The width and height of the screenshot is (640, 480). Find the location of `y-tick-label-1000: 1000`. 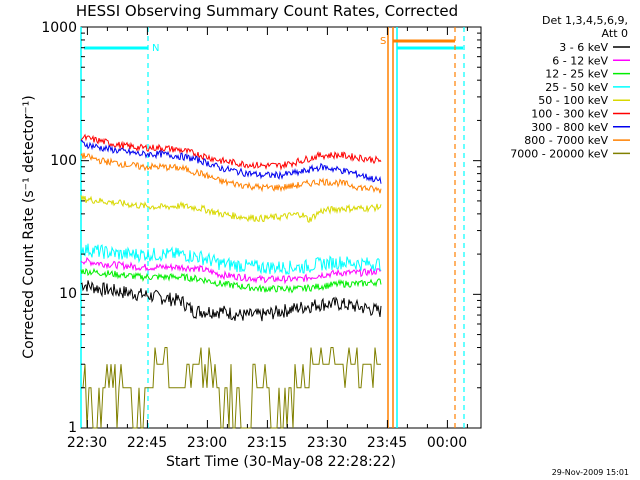

y-tick-label-1000: 1000 is located at coordinates (59, 28).